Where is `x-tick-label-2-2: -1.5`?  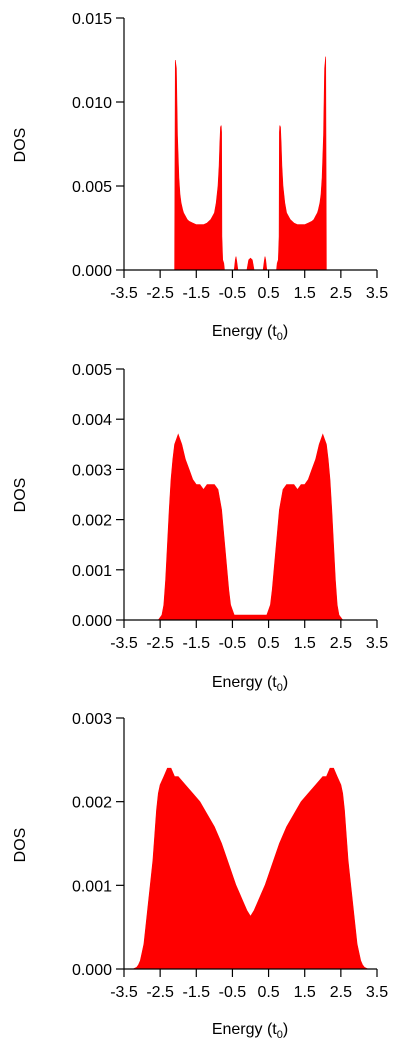
x-tick-label-2-2: -1.5 is located at coordinates (196, 643).